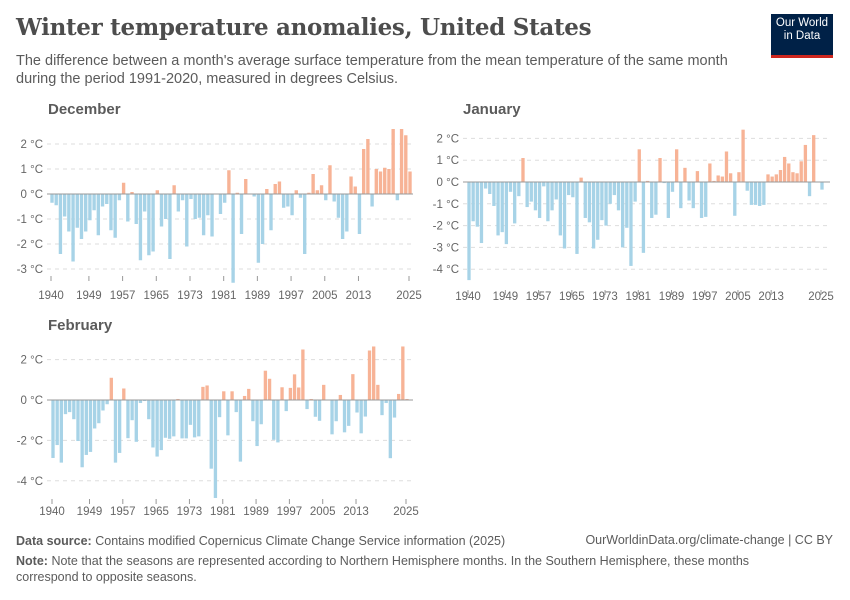 The width and height of the screenshot is (850, 600). I want to click on bar-1997, so click(290, 393).